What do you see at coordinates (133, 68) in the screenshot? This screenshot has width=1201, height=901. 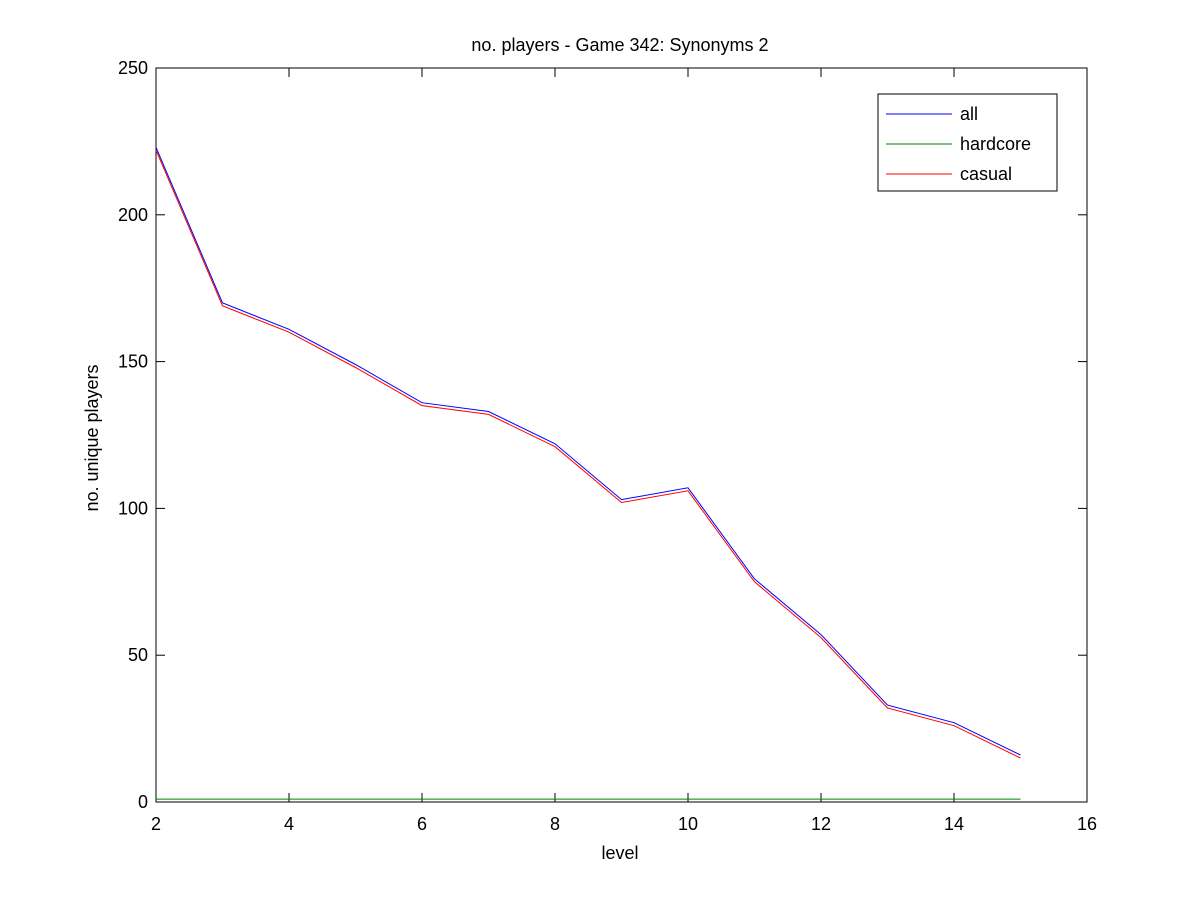 I see `y-tick-label: 250` at bounding box center [133, 68].